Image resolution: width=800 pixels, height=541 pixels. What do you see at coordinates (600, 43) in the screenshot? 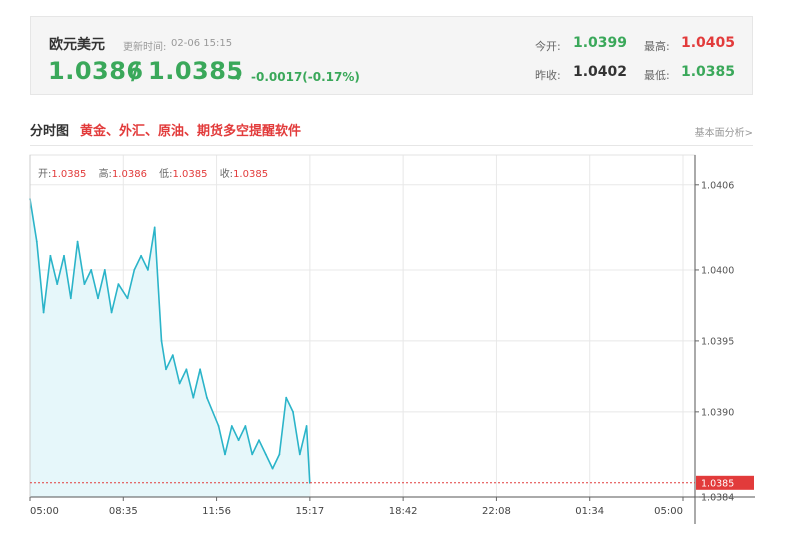
I see `open-value: 1.0399` at bounding box center [600, 43].